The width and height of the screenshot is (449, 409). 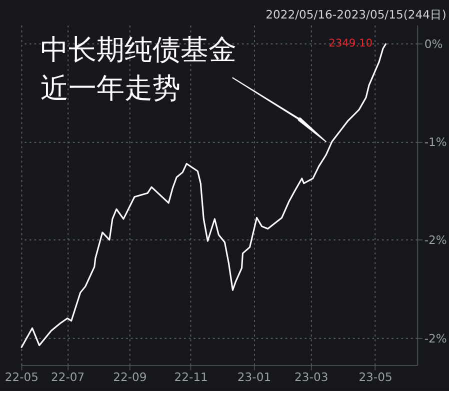 I want to click on chart-subtitle: 2022/05/16-2023/05/15(244日), so click(x=356, y=14).